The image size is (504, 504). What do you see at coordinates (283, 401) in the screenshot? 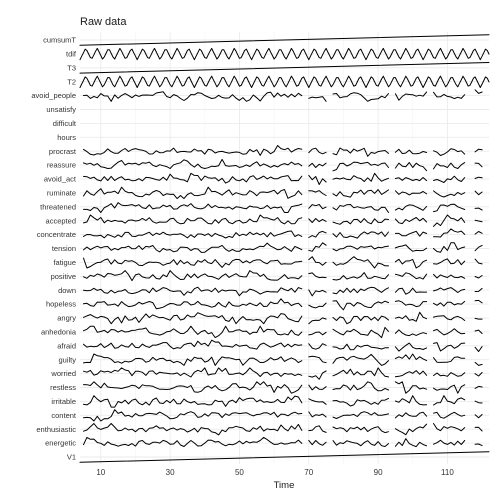
I see `series-line-irritable` at bounding box center [283, 401].